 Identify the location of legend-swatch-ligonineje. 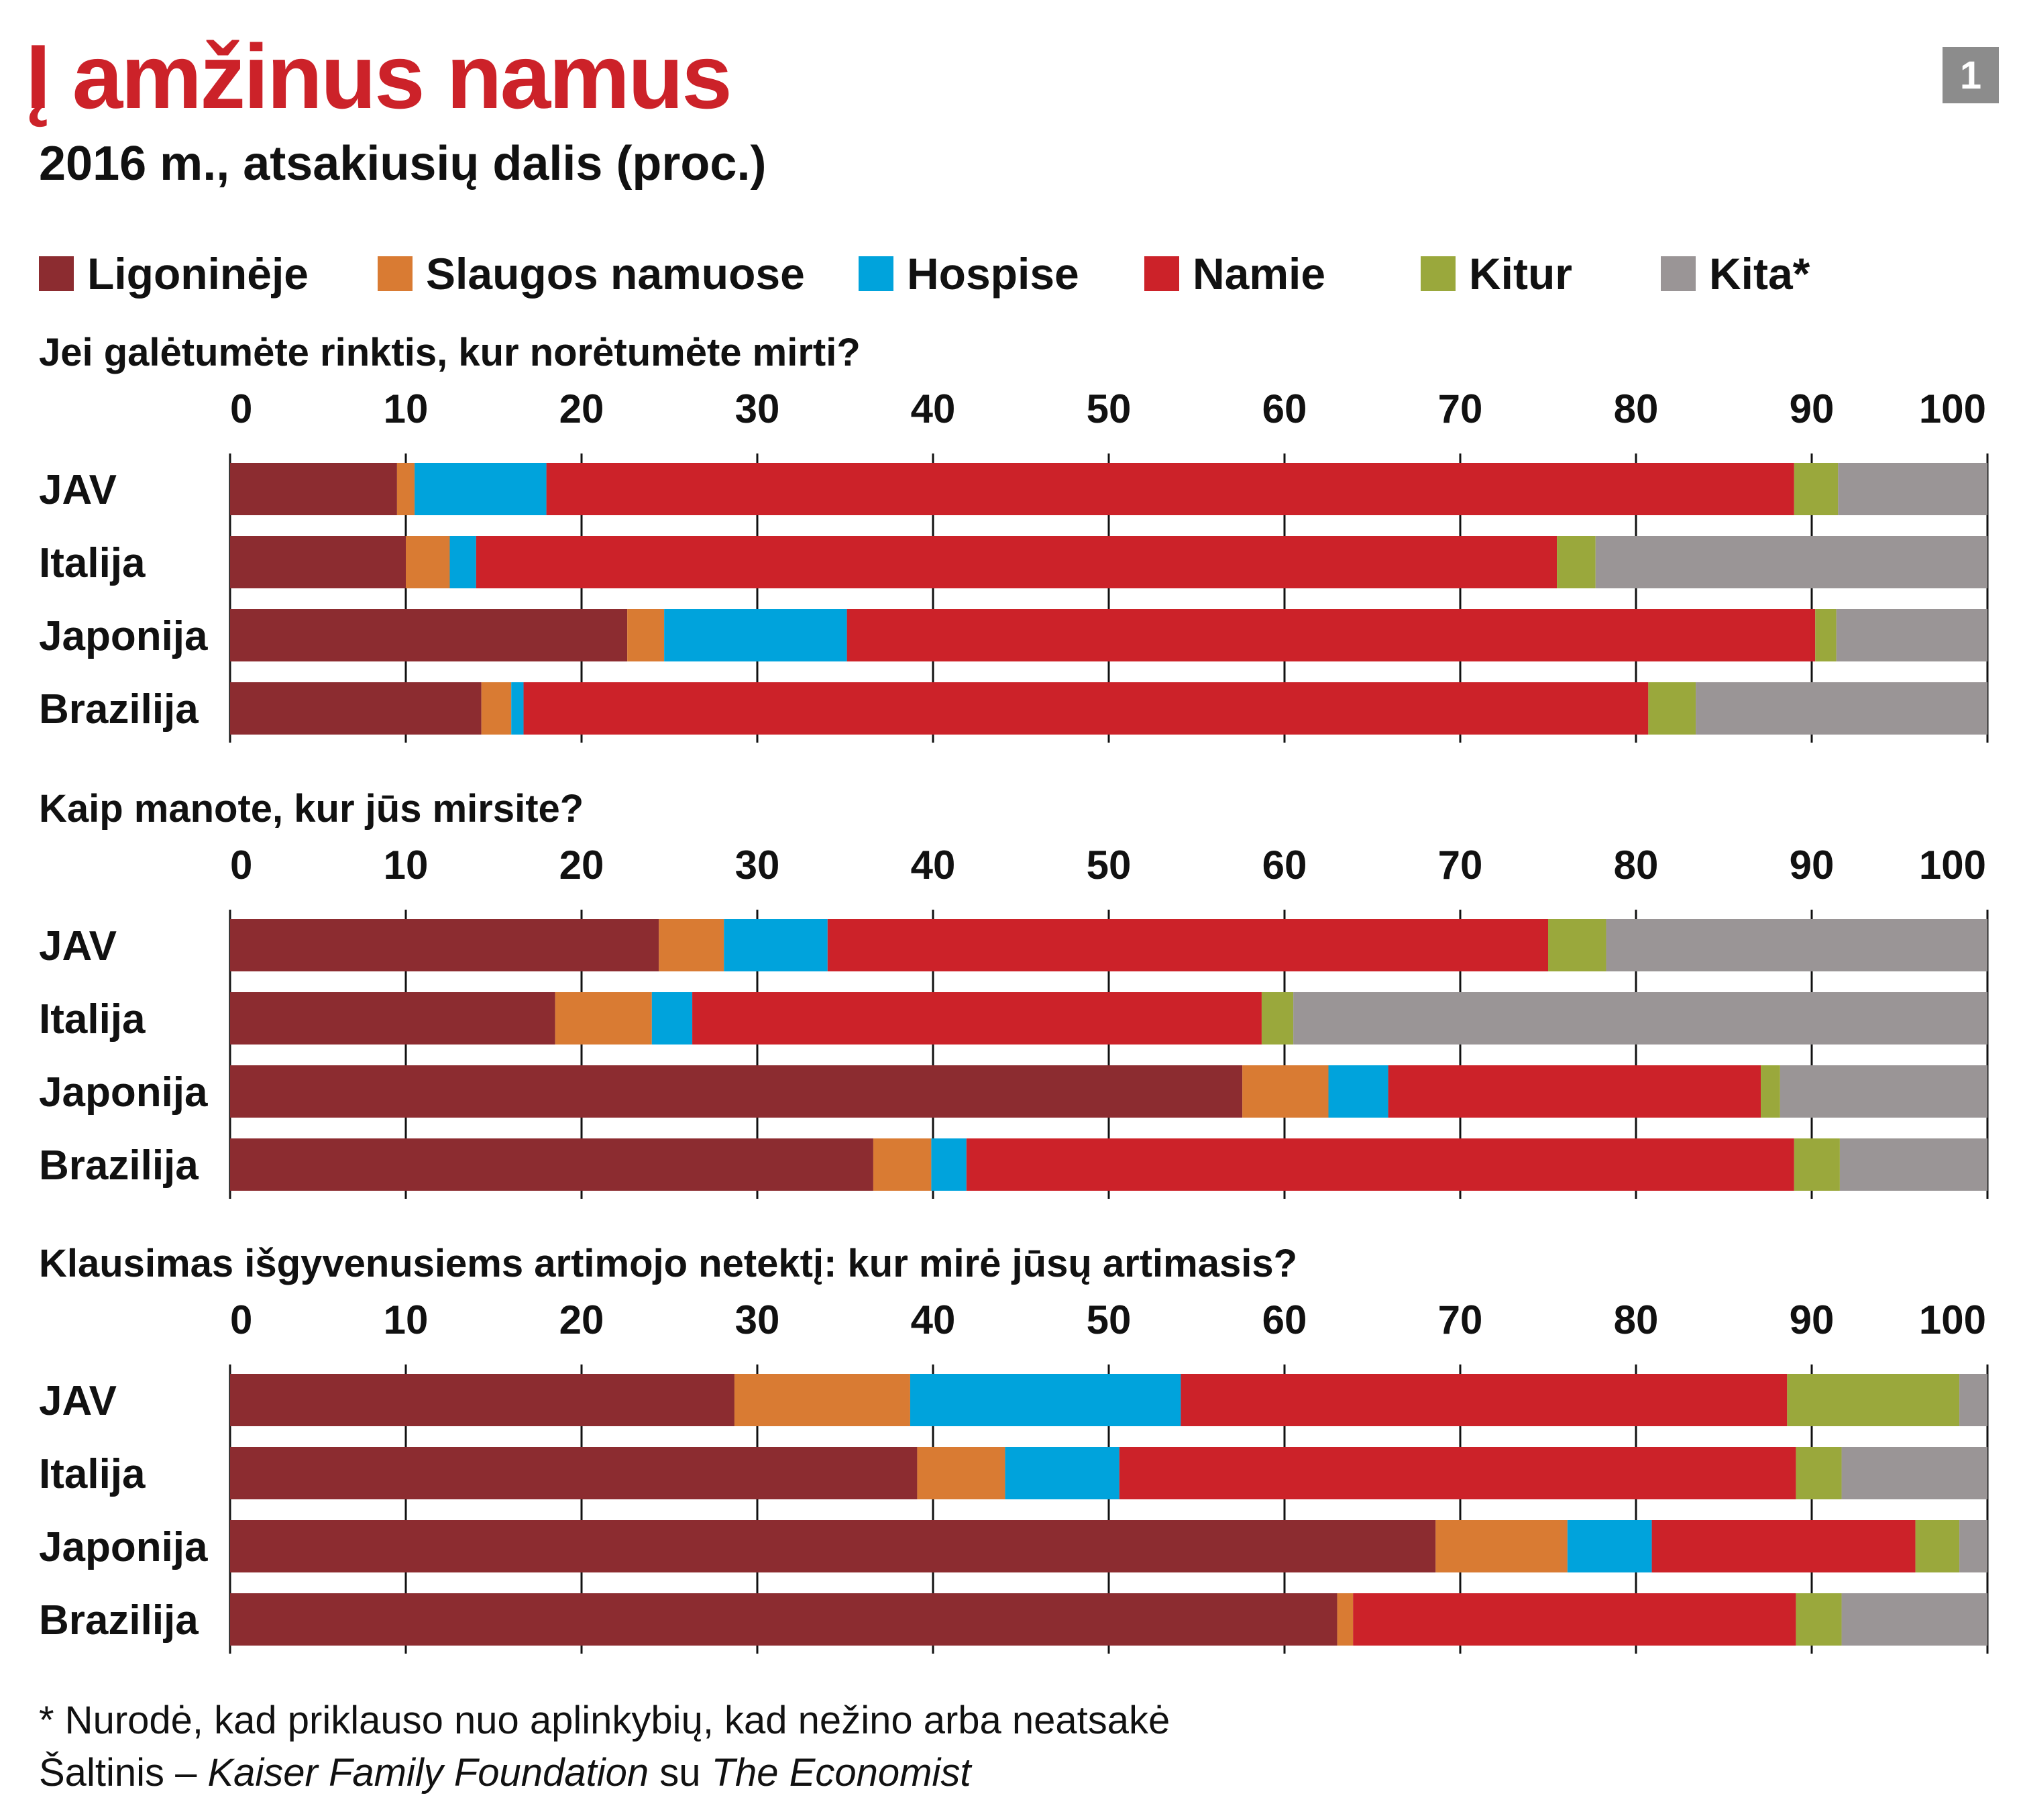
(56, 273).